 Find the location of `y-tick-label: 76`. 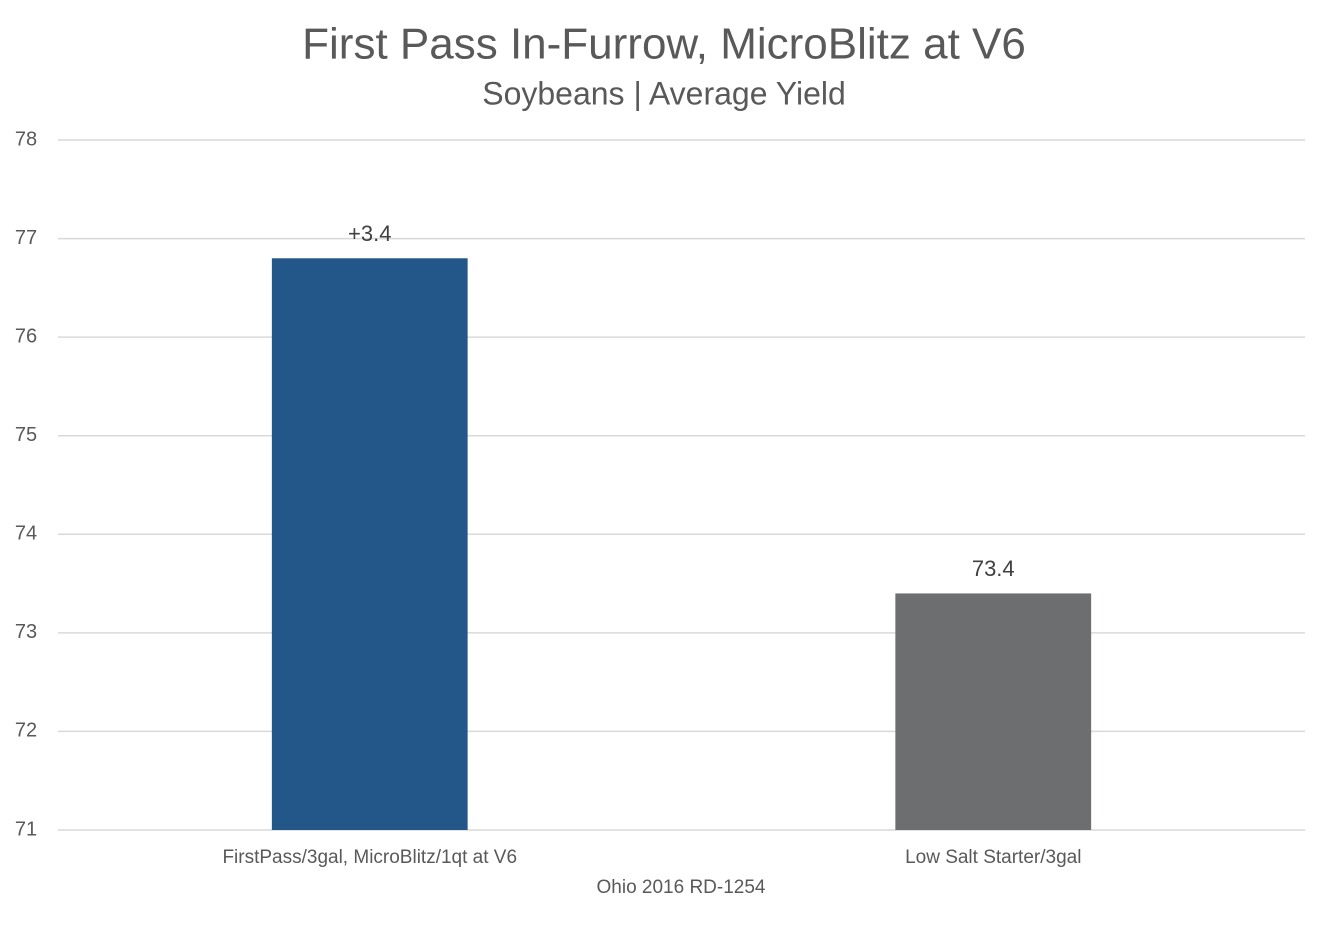

y-tick-label: 76 is located at coordinates (26, 336).